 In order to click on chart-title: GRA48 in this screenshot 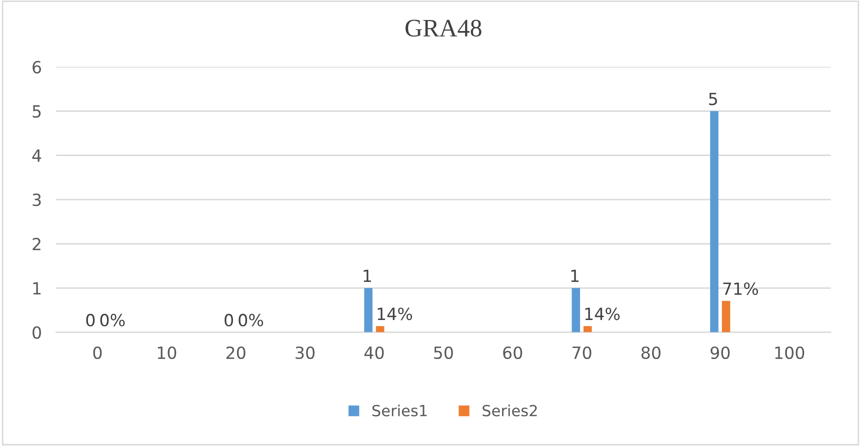, I will do `click(444, 28)`.